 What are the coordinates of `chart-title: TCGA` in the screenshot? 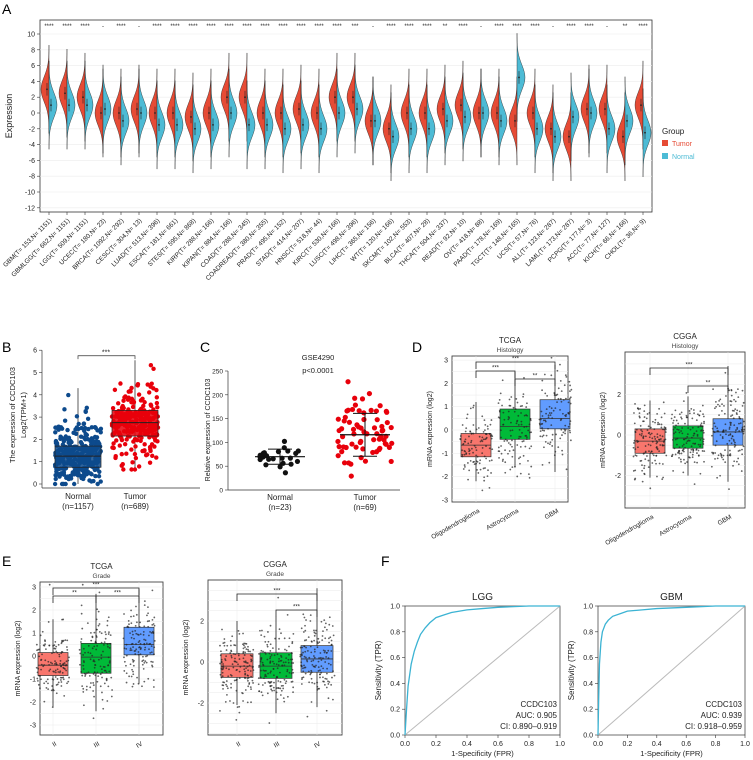 It's located at (101, 566).